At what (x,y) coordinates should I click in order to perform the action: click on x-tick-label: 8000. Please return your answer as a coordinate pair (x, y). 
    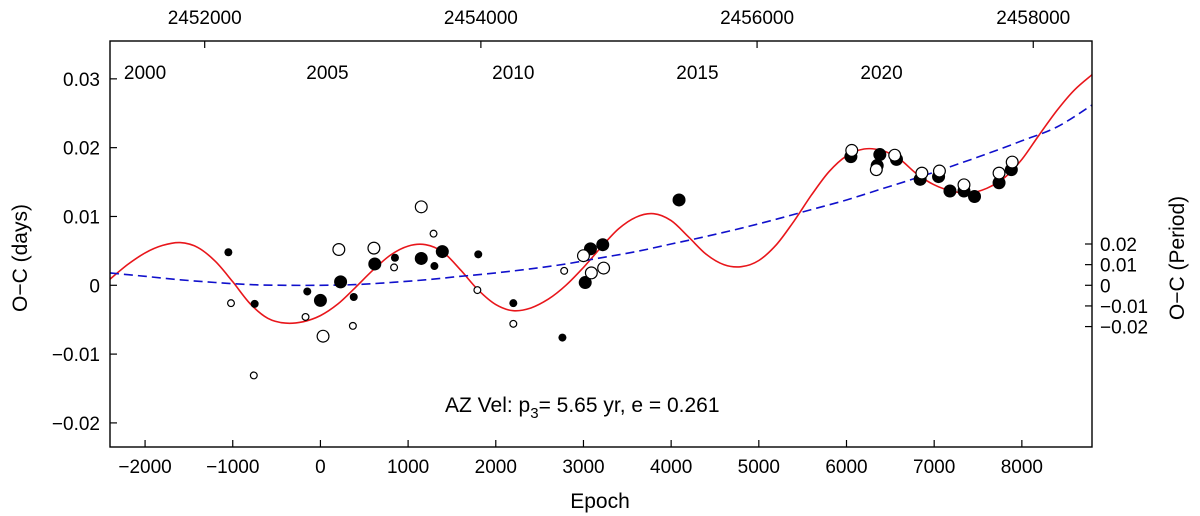
    Looking at the image, I should click on (1022, 467).